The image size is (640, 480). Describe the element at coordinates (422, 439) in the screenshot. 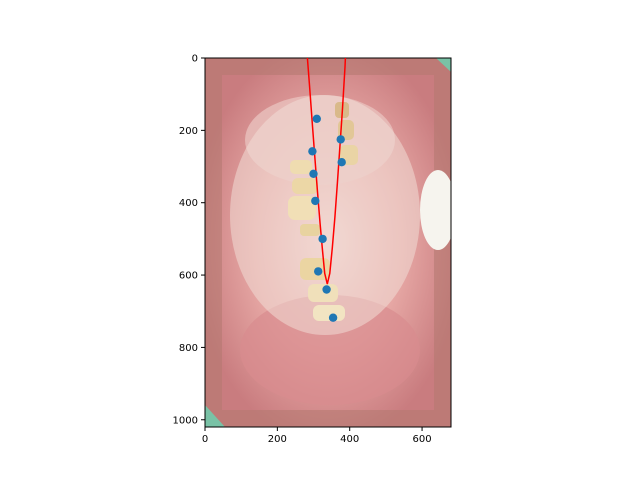

I see `x-tick-label: 600` at that location.